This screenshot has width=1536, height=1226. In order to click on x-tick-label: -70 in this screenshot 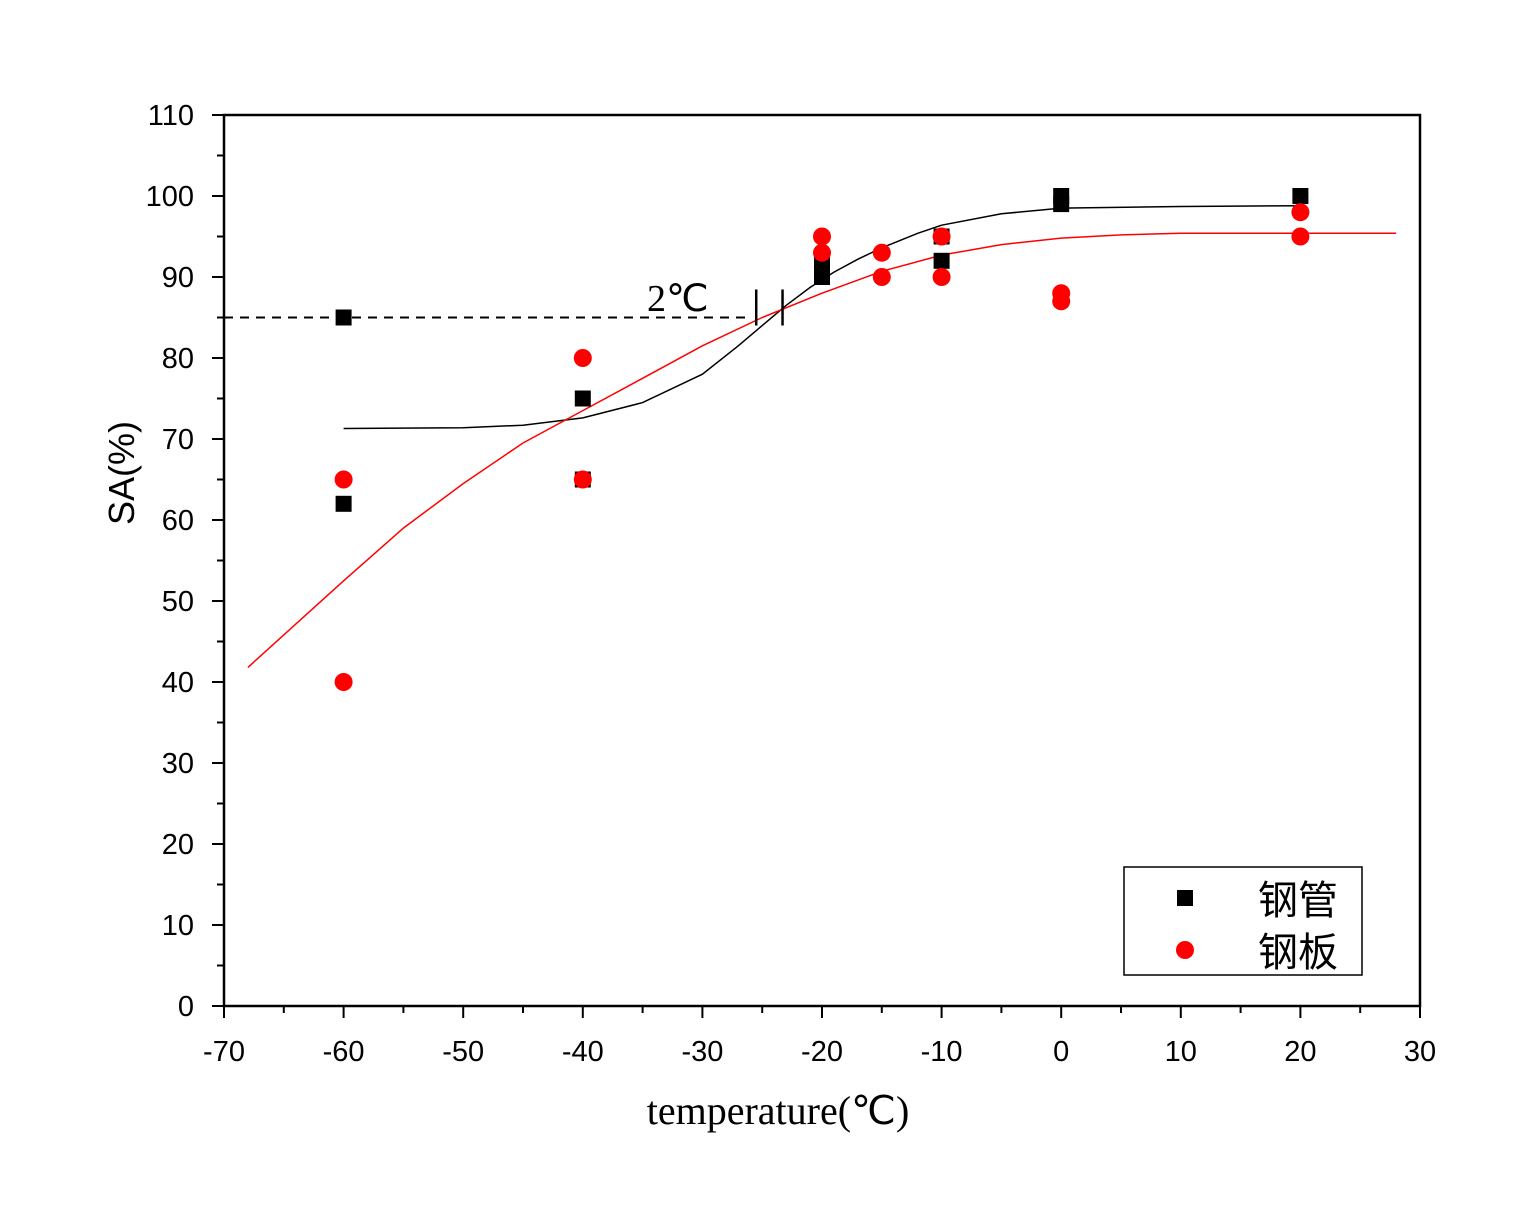, I will do `click(224, 1052)`.